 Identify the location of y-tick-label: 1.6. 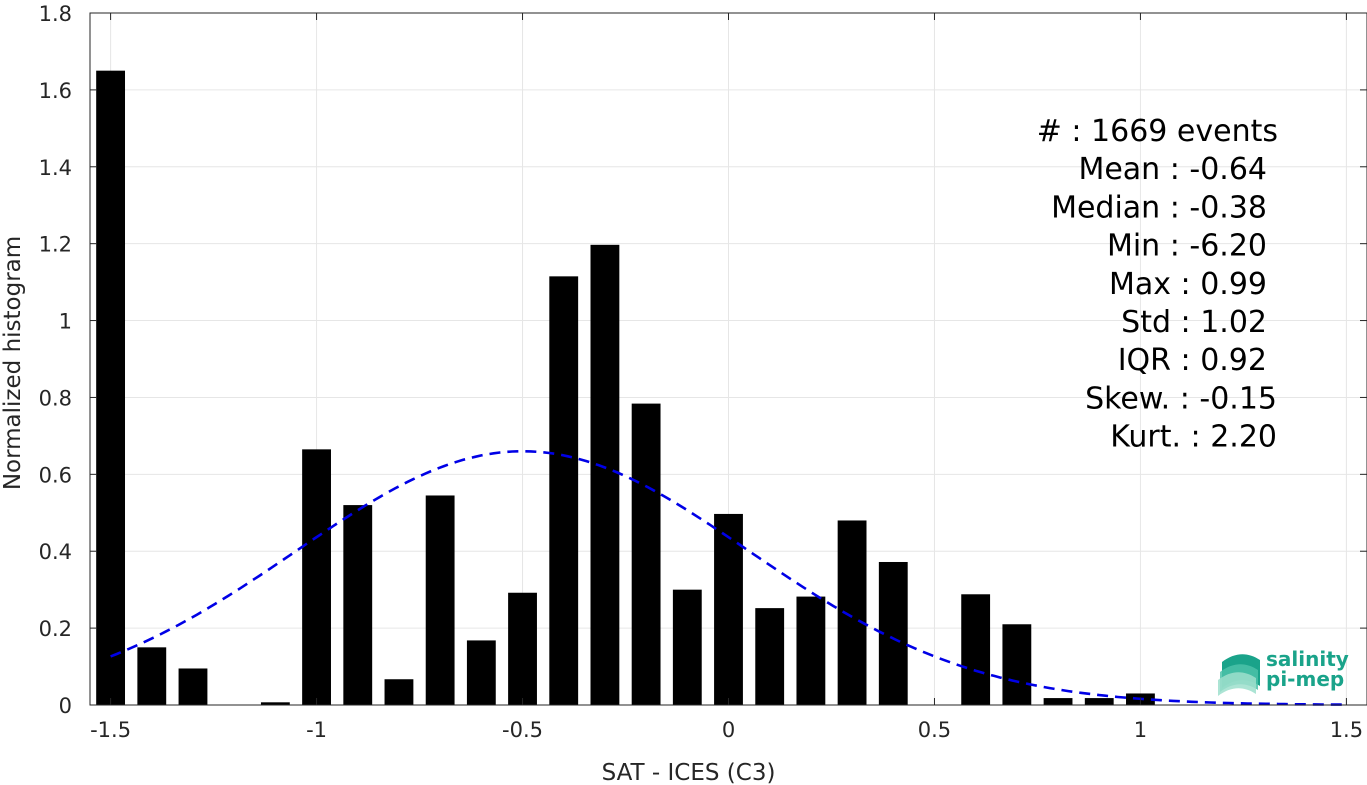
(55, 91).